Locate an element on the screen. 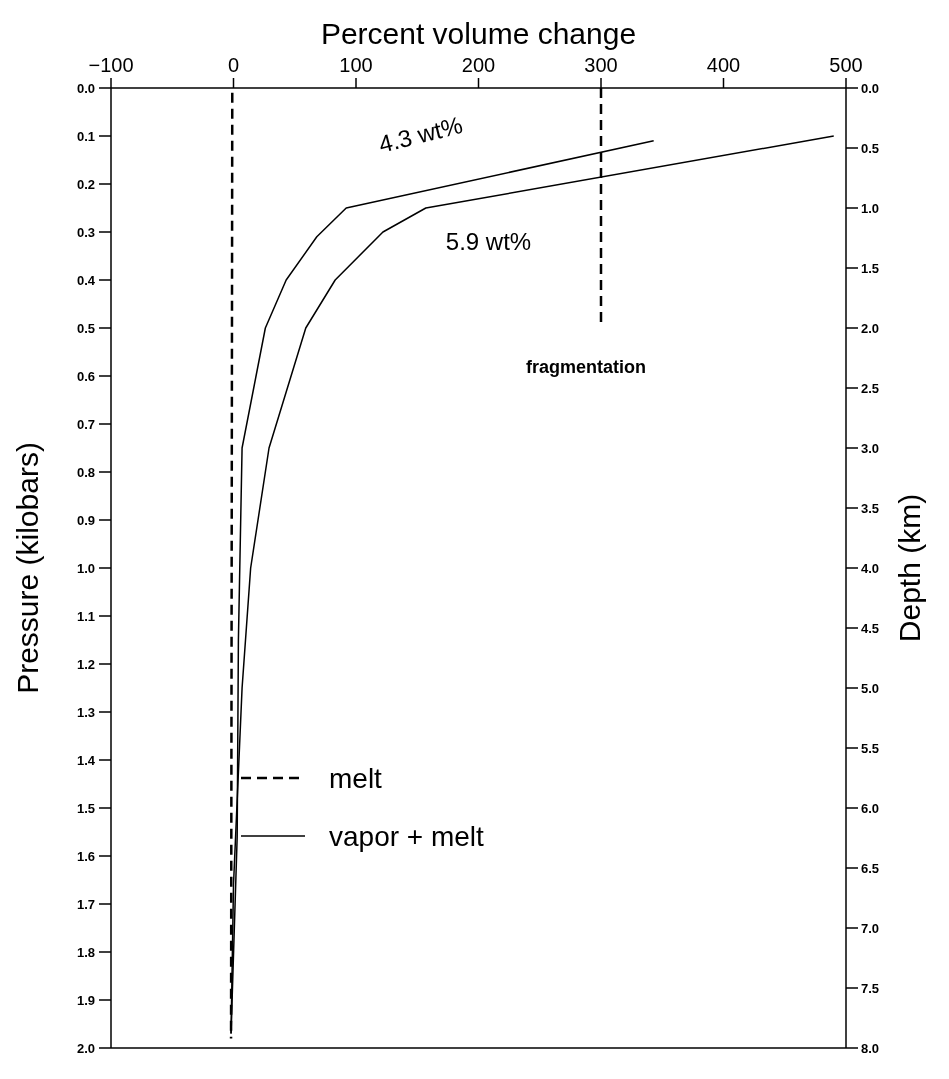  x-axis-title: Percent volume change is located at coordinates (478, 33).